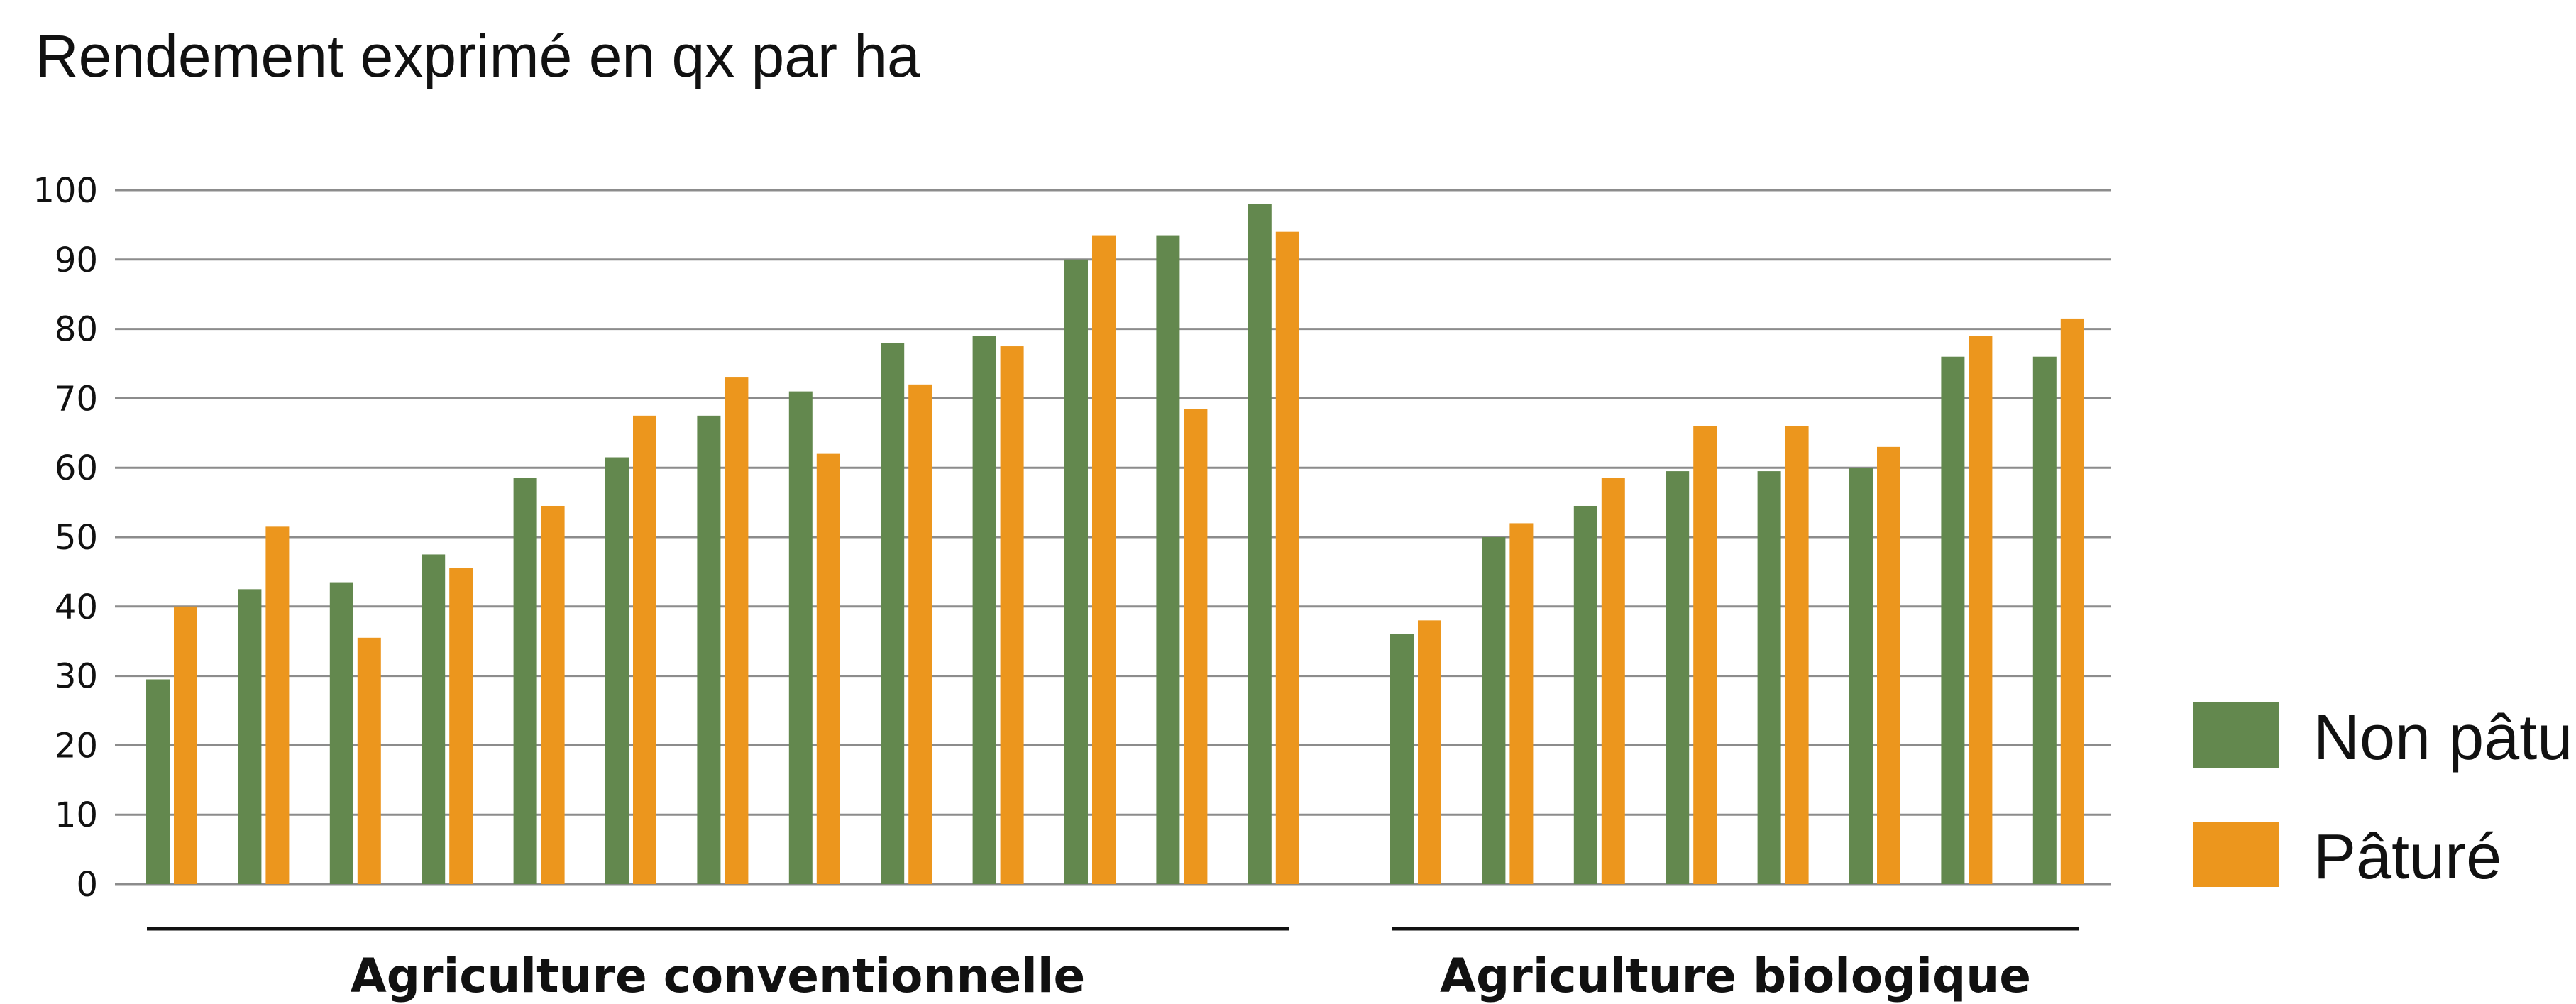 The width and height of the screenshot is (2576, 1004). Describe the element at coordinates (1735, 976) in the screenshot. I see `group-label: Agriculture biologique` at that location.